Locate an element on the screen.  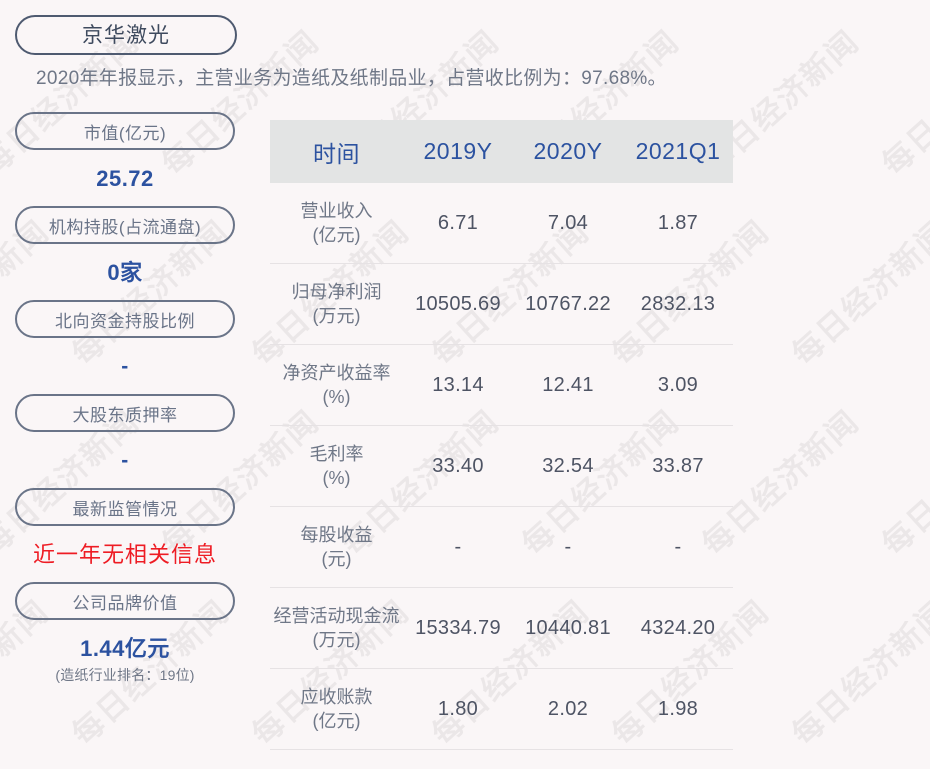
row-label: 每股收益 (元) is located at coordinates (336, 547).